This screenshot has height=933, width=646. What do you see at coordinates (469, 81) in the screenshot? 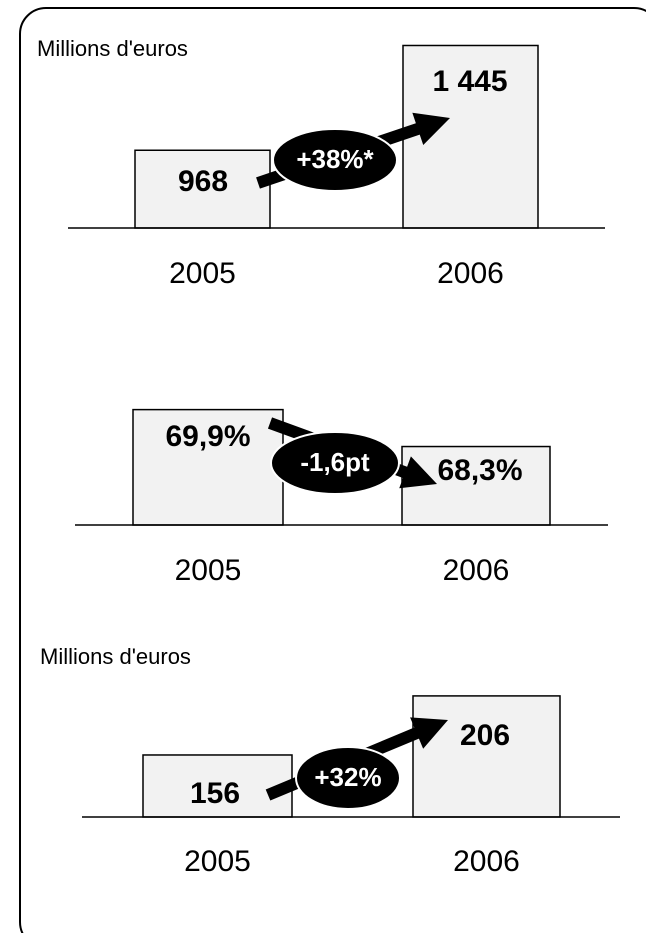
I see `value-label: 1 445` at bounding box center [469, 81].